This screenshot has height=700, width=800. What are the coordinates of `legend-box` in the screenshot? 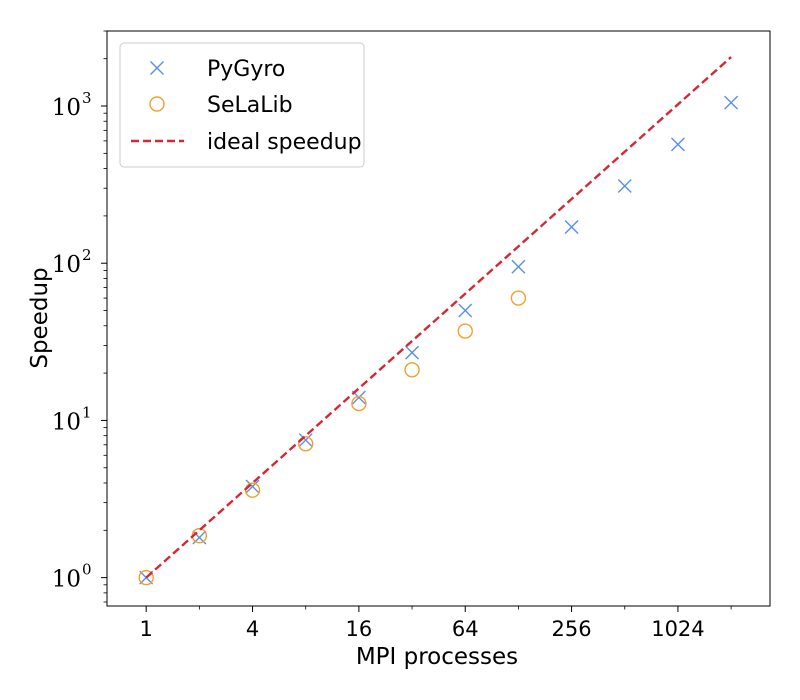 It's located at (242, 105).